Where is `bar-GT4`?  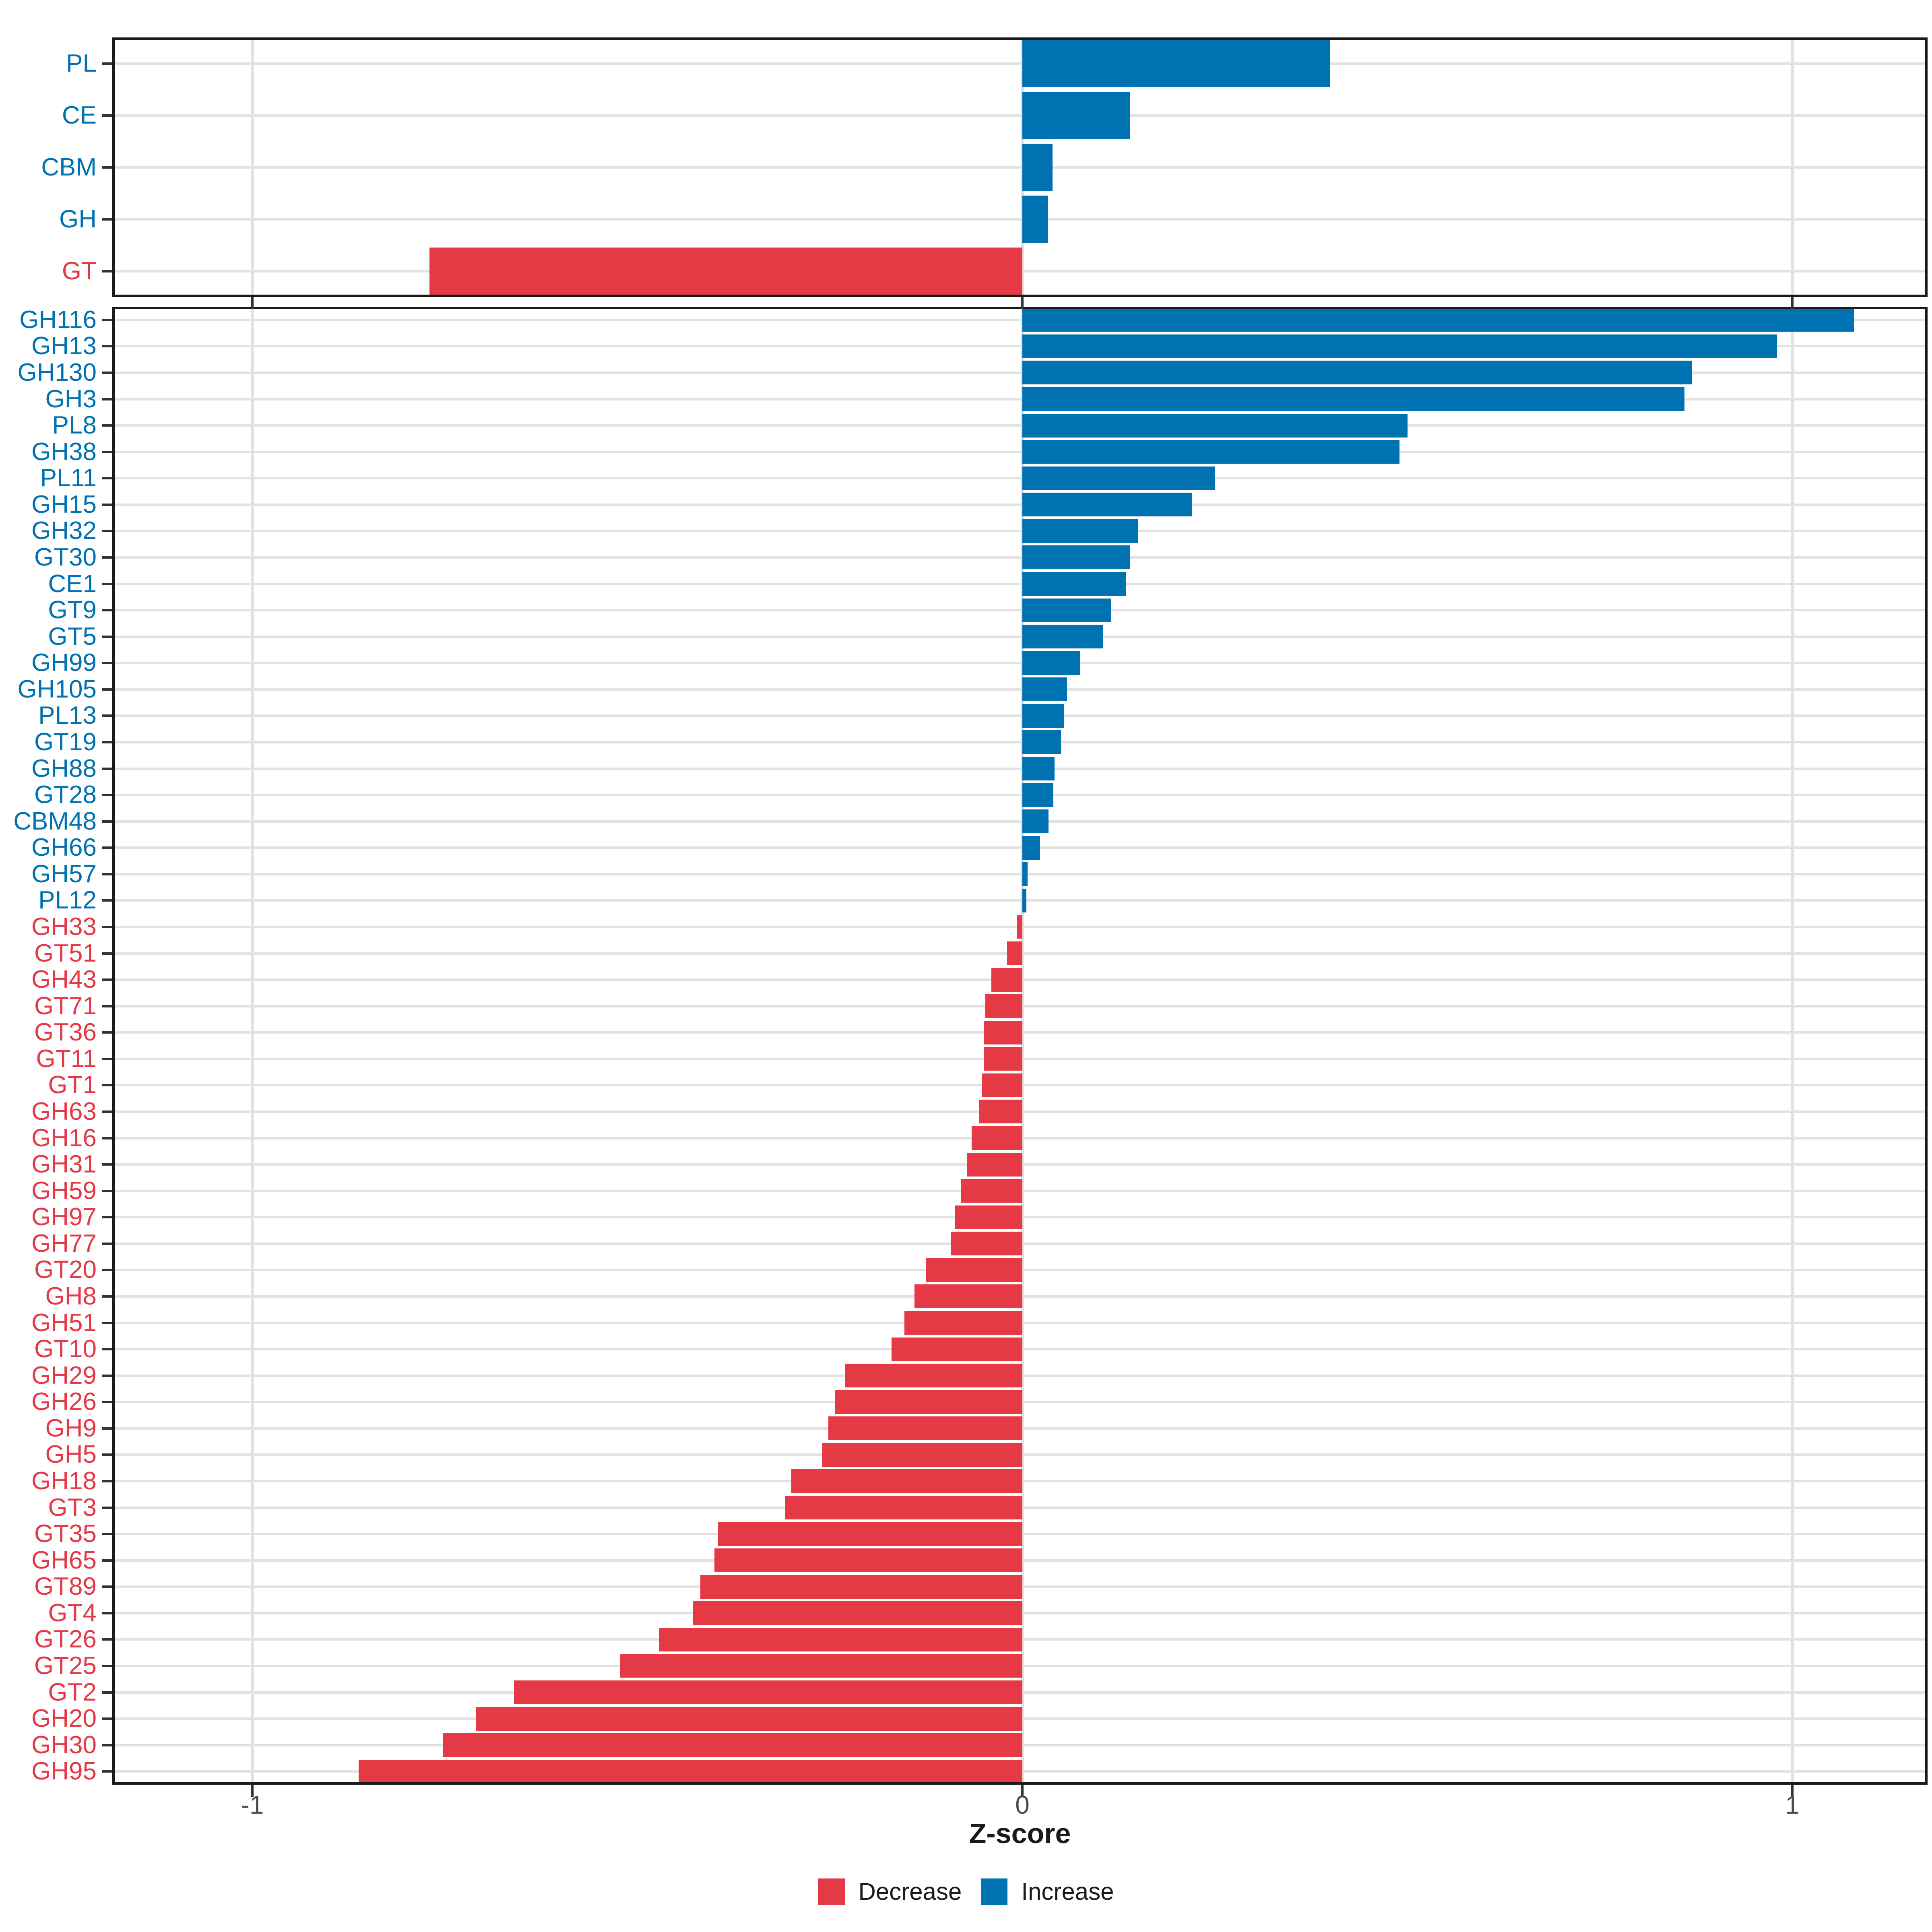 bar-GT4 is located at coordinates (857, 1613).